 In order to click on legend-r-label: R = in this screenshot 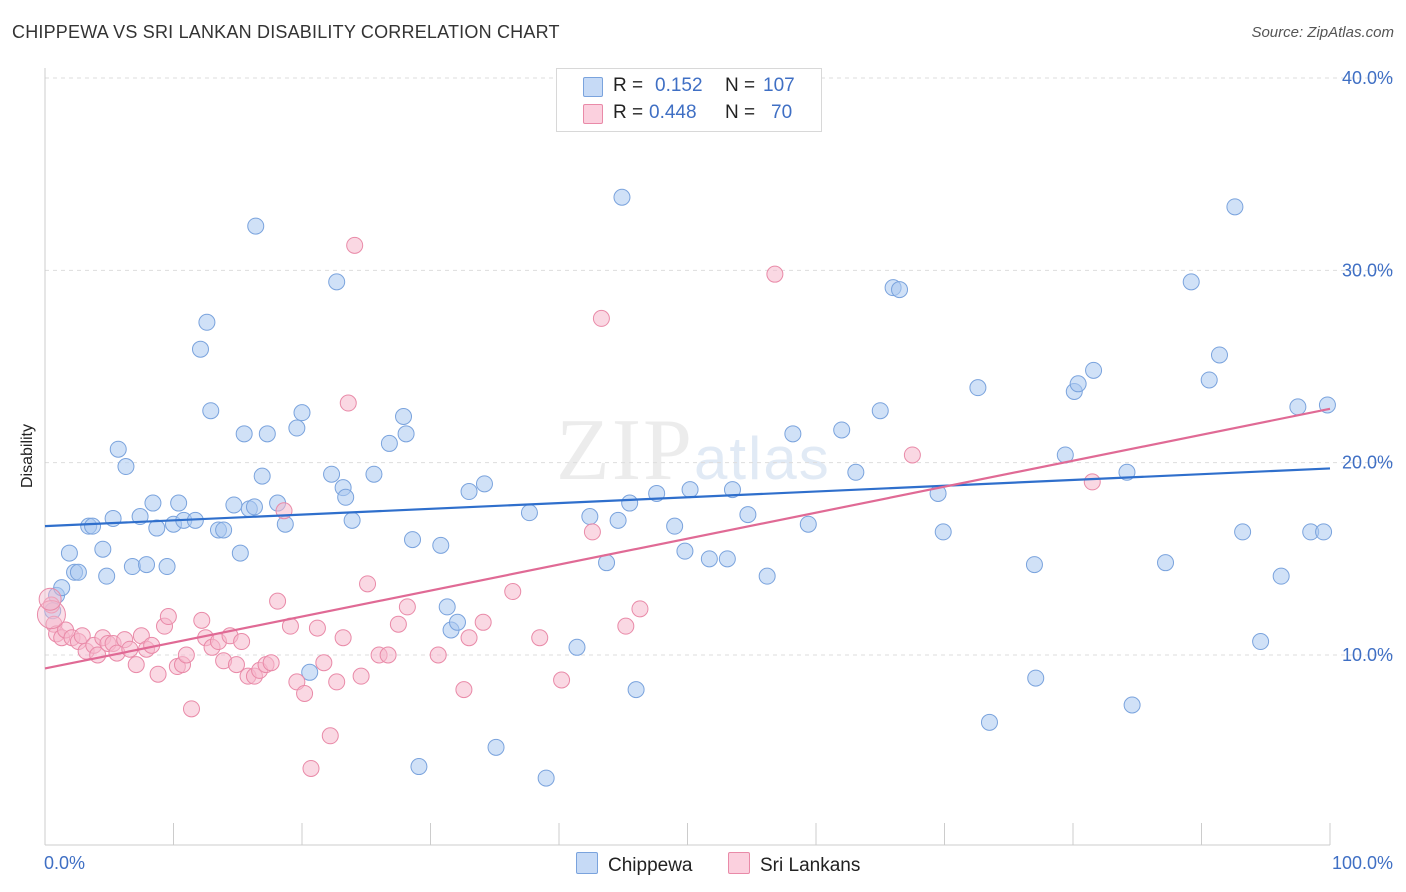, I will do `click(628, 112)`.